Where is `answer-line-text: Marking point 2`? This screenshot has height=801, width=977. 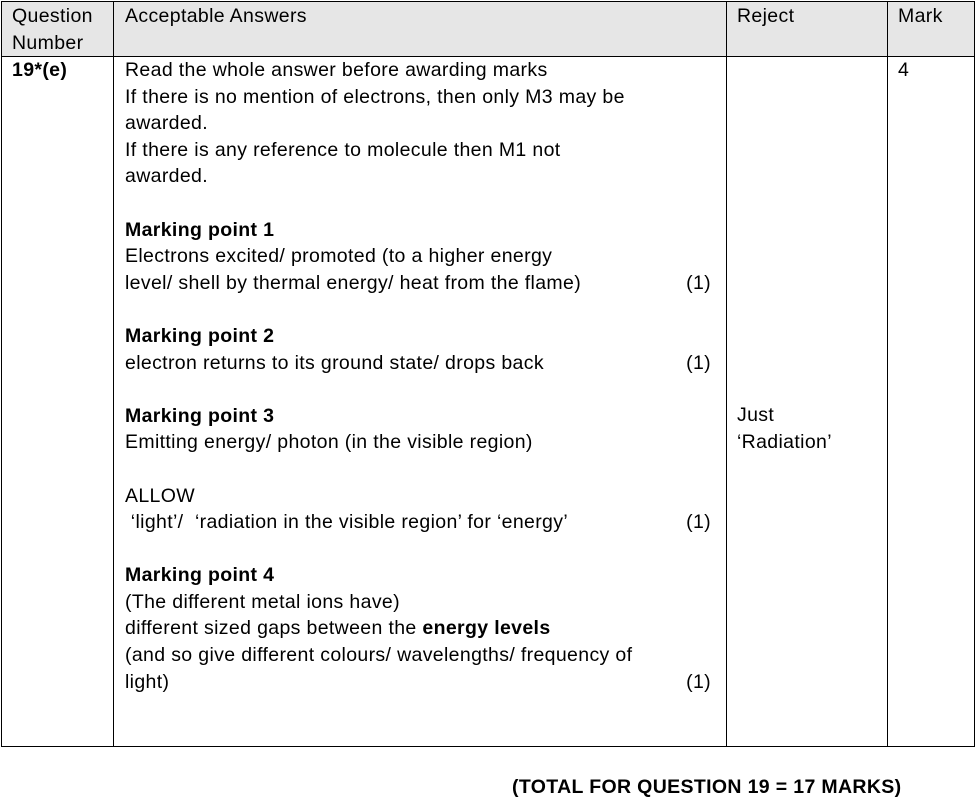
answer-line-text: Marking point 2 is located at coordinates (199, 336).